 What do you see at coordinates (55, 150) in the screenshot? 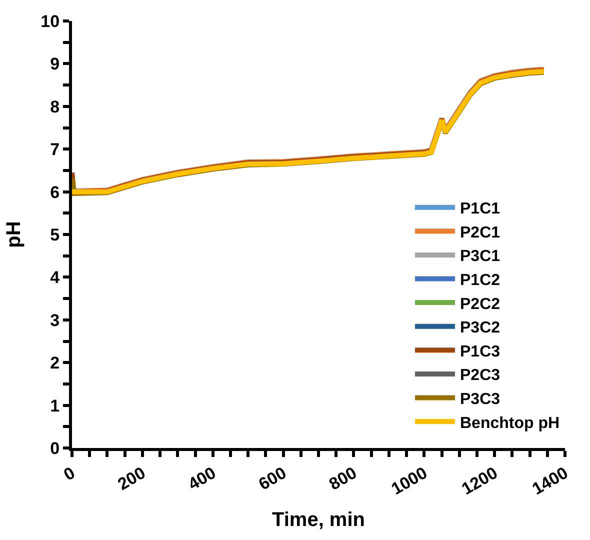
I see `y-tick-label: 7` at bounding box center [55, 150].